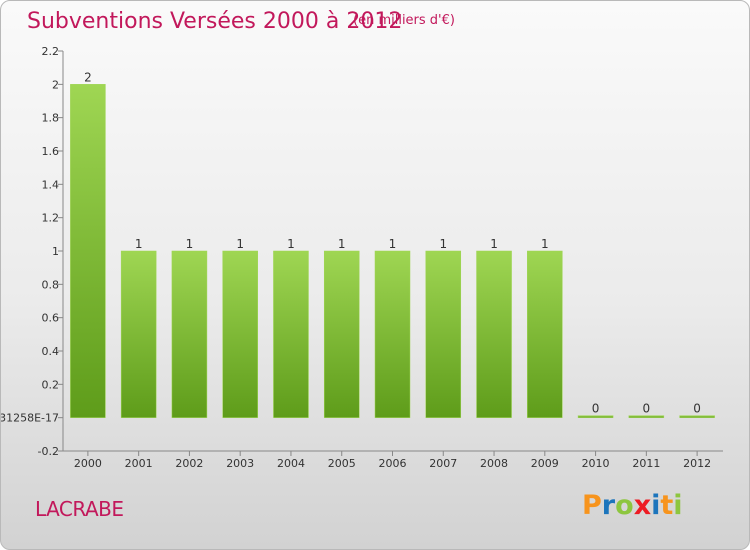  Describe the element at coordinates (393, 463) in the screenshot. I see `x-tick-label: 2006` at that location.